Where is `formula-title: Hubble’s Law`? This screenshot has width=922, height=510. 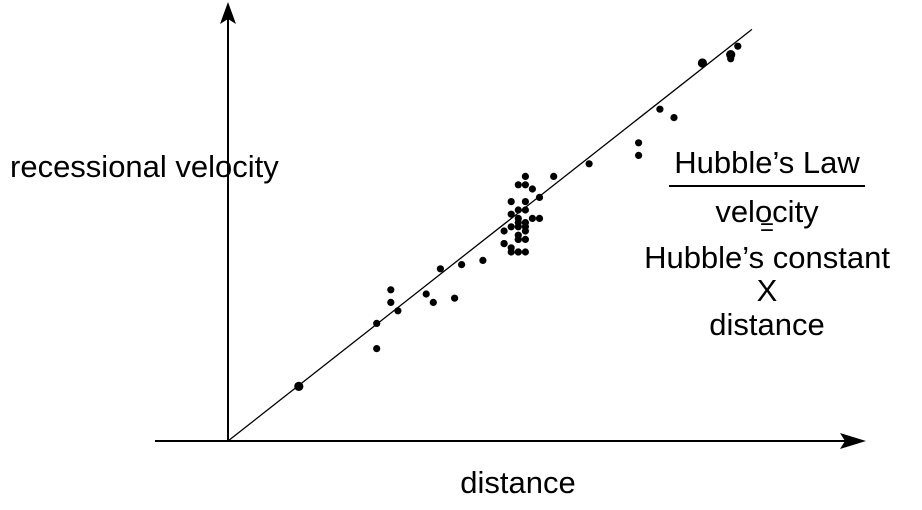
formula-title: Hubble’s Law is located at coordinates (767, 162).